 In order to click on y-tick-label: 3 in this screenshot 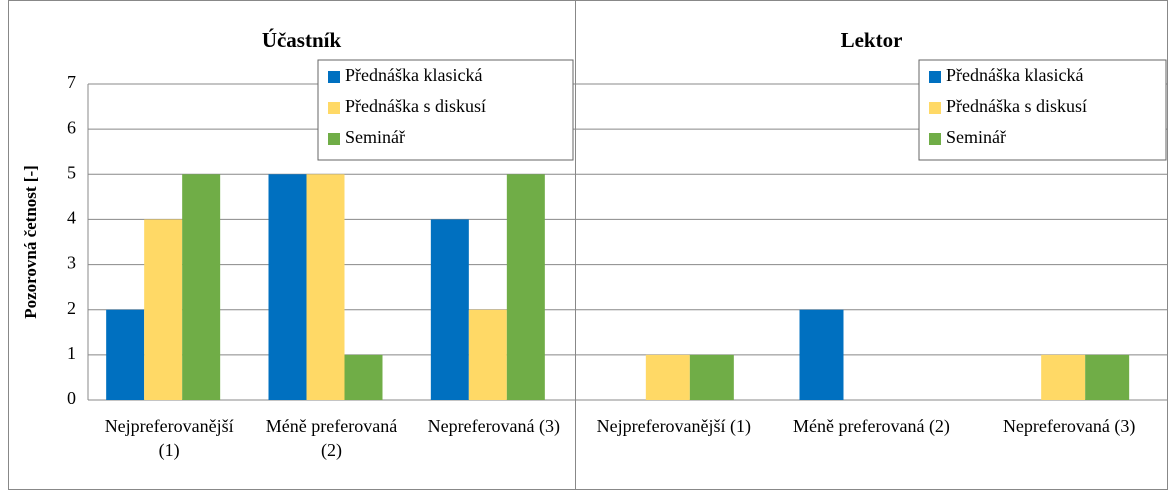, I will do `click(71, 263)`.